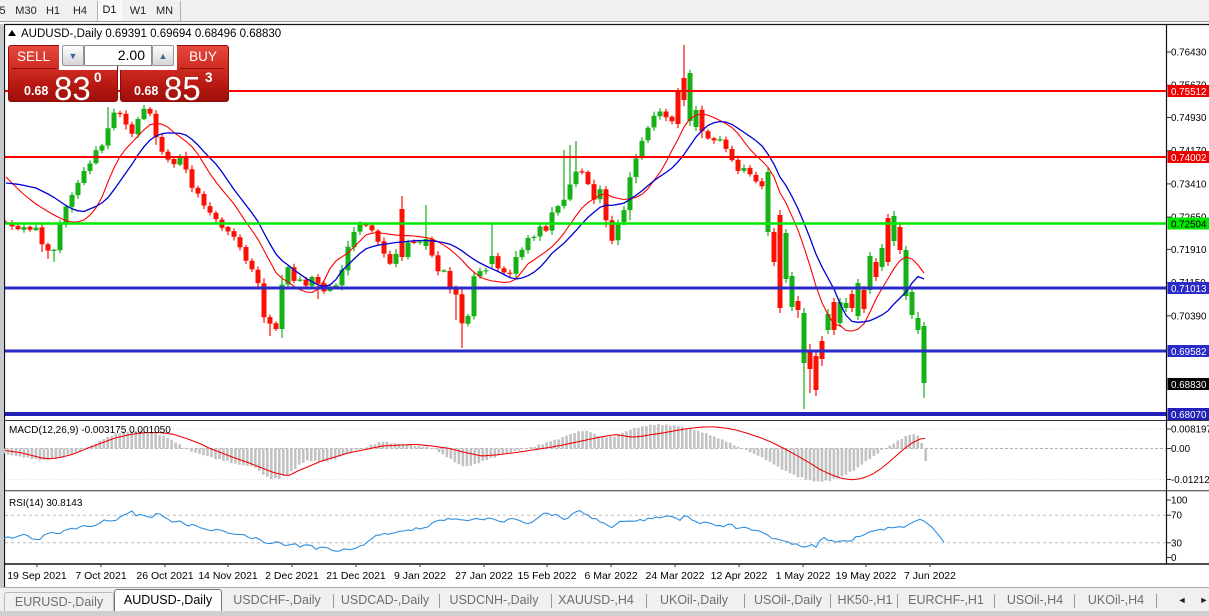 This screenshot has width=1209, height=616. Describe the element at coordinates (101, 576) in the screenshot. I see `svg-text: 7 Oct 2021` at that location.